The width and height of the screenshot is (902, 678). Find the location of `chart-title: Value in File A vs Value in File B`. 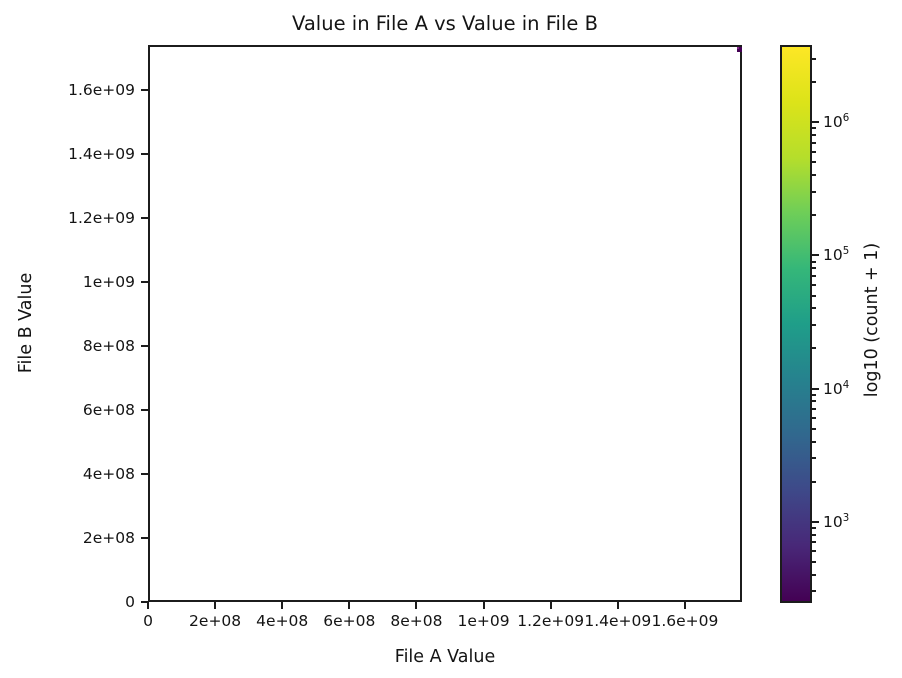

chart-title: Value in File A vs Value in File B is located at coordinates (445, 23).